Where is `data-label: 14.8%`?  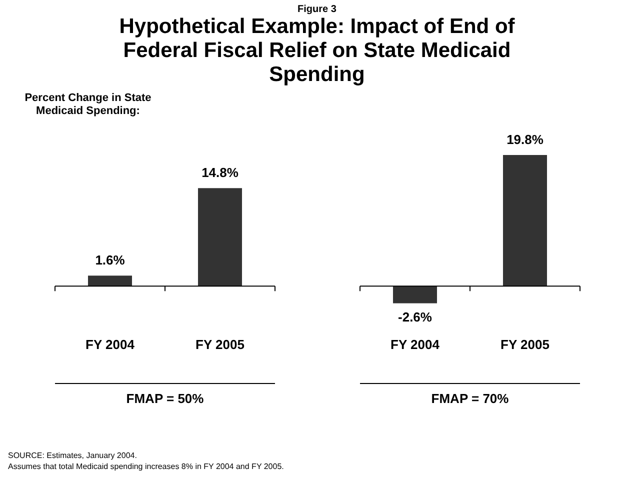 data-label: 14.8% is located at coordinates (220, 172).